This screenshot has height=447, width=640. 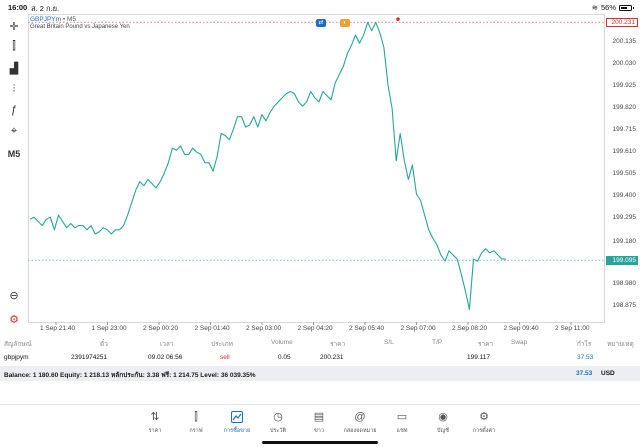 What do you see at coordinates (14, 110) in the screenshot?
I see `function-icon: ƒ` at bounding box center [14, 110].